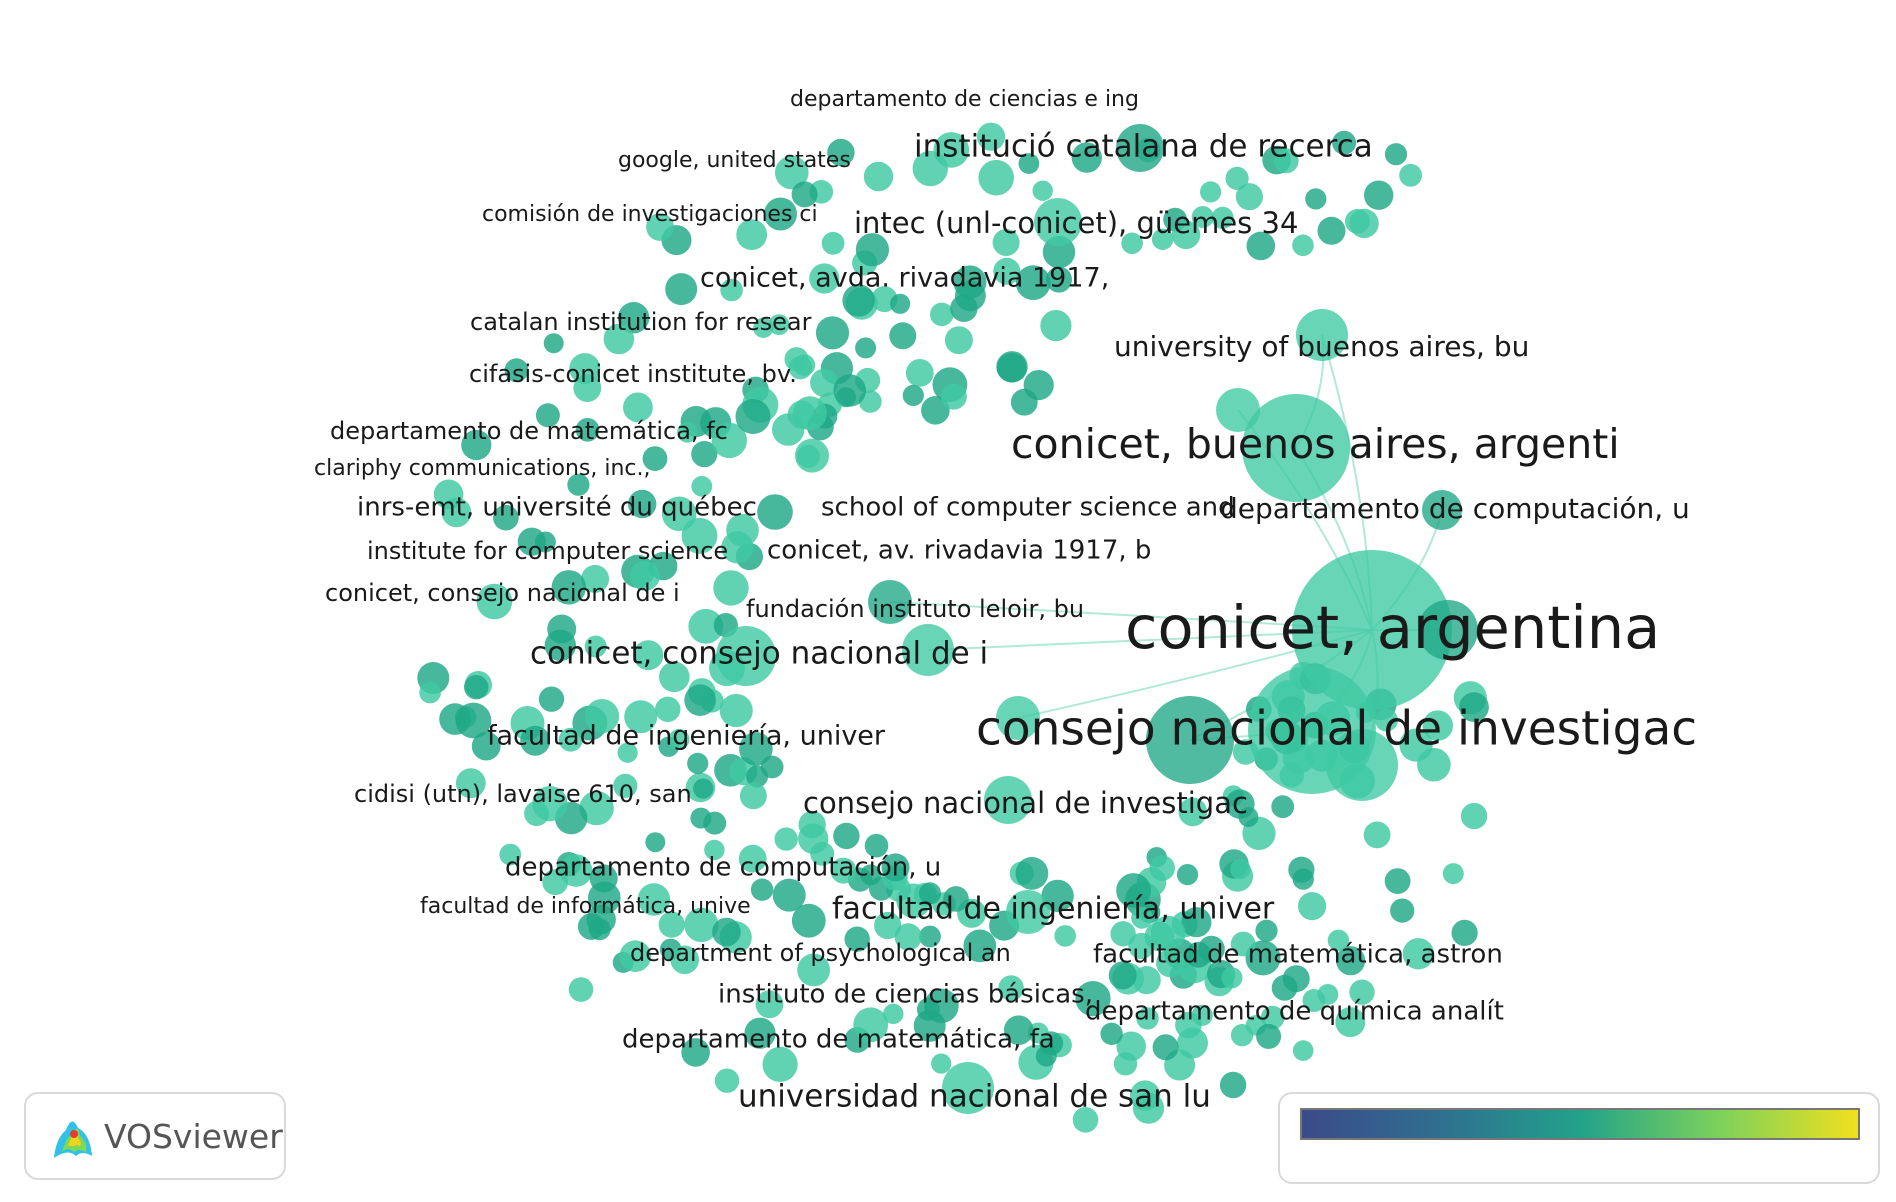  I want to click on node-label: clariphy communications, inc.,, so click(482, 468).